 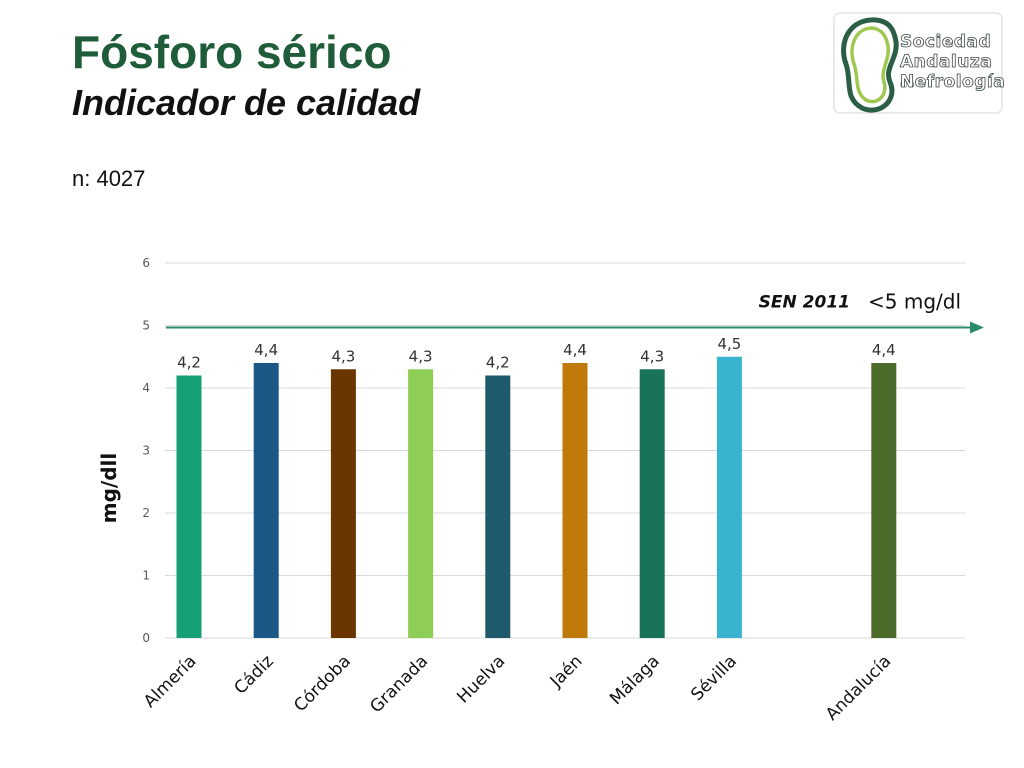 What do you see at coordinates (322, 683) in the screenshot?
I see `x-tick-label: Córdoba` at bounding box center [322, 683].